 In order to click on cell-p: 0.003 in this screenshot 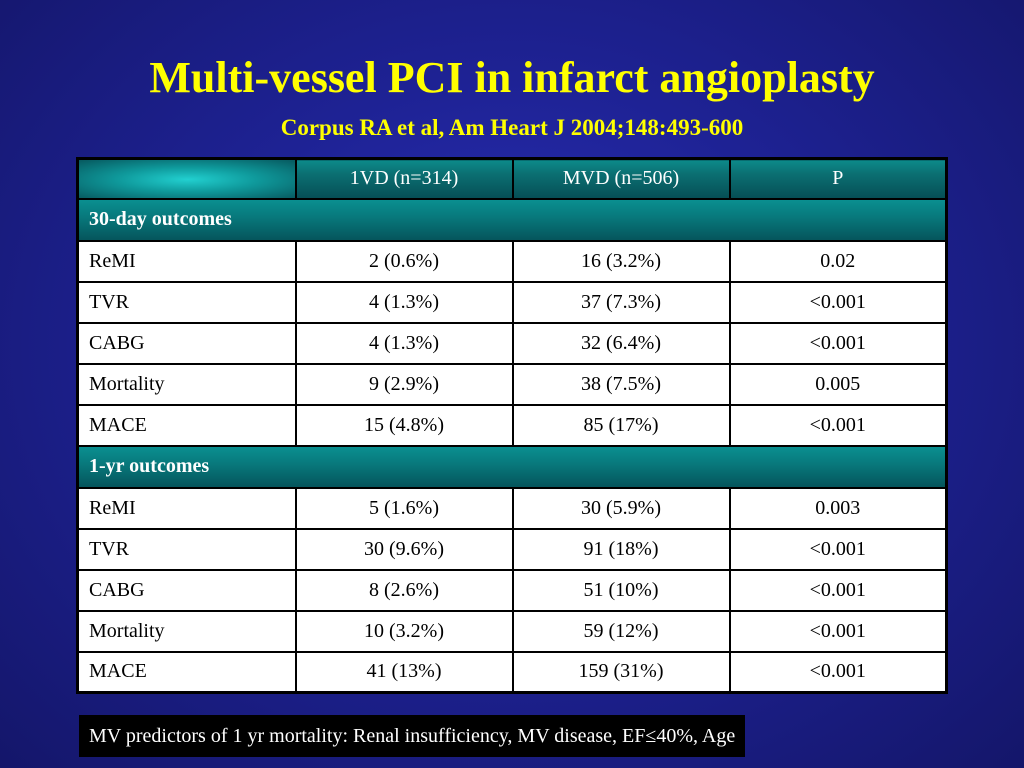, I will do `click(838, 508)`.